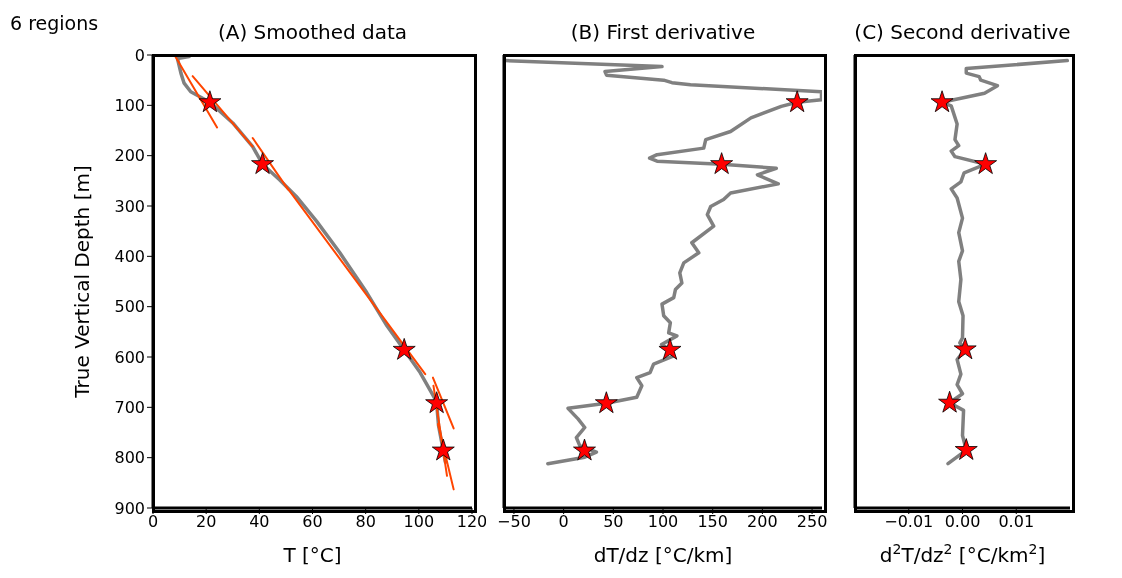 The height and width of the screenshot is (578, 1122). Describe the element at coordinates (472, 522) in the screenshot. I see `x-tick-label: 120` at that location.